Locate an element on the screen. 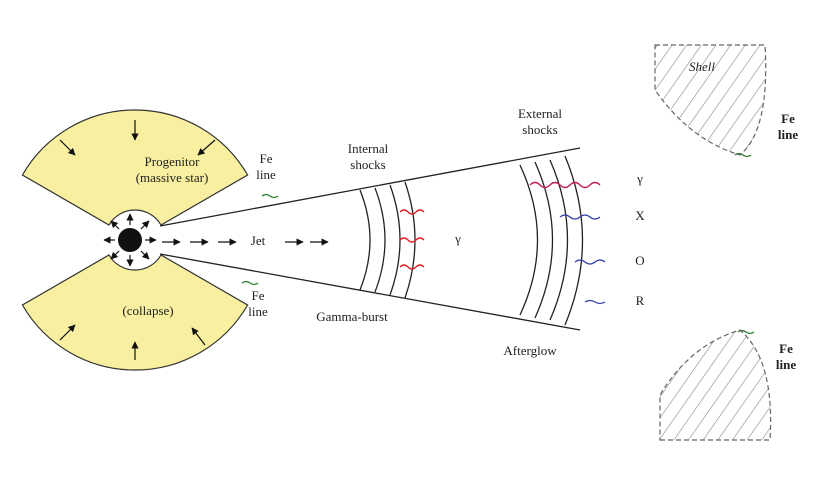 This screenshot has height=485, width=820. jet-label: Jet is located at coordinates (258, 240).